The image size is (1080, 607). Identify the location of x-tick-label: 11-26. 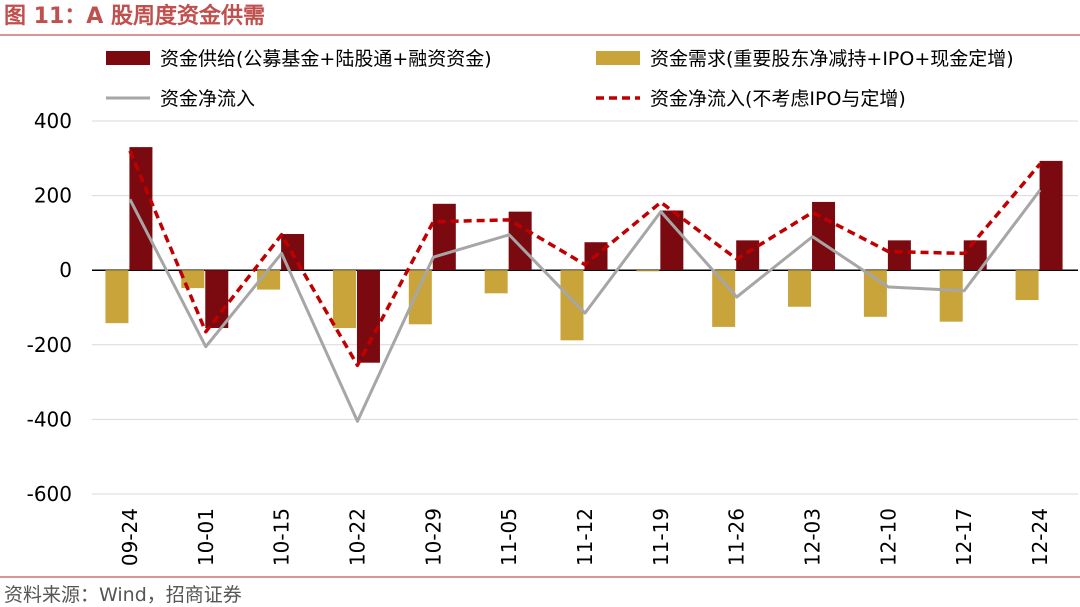
(737, 537).